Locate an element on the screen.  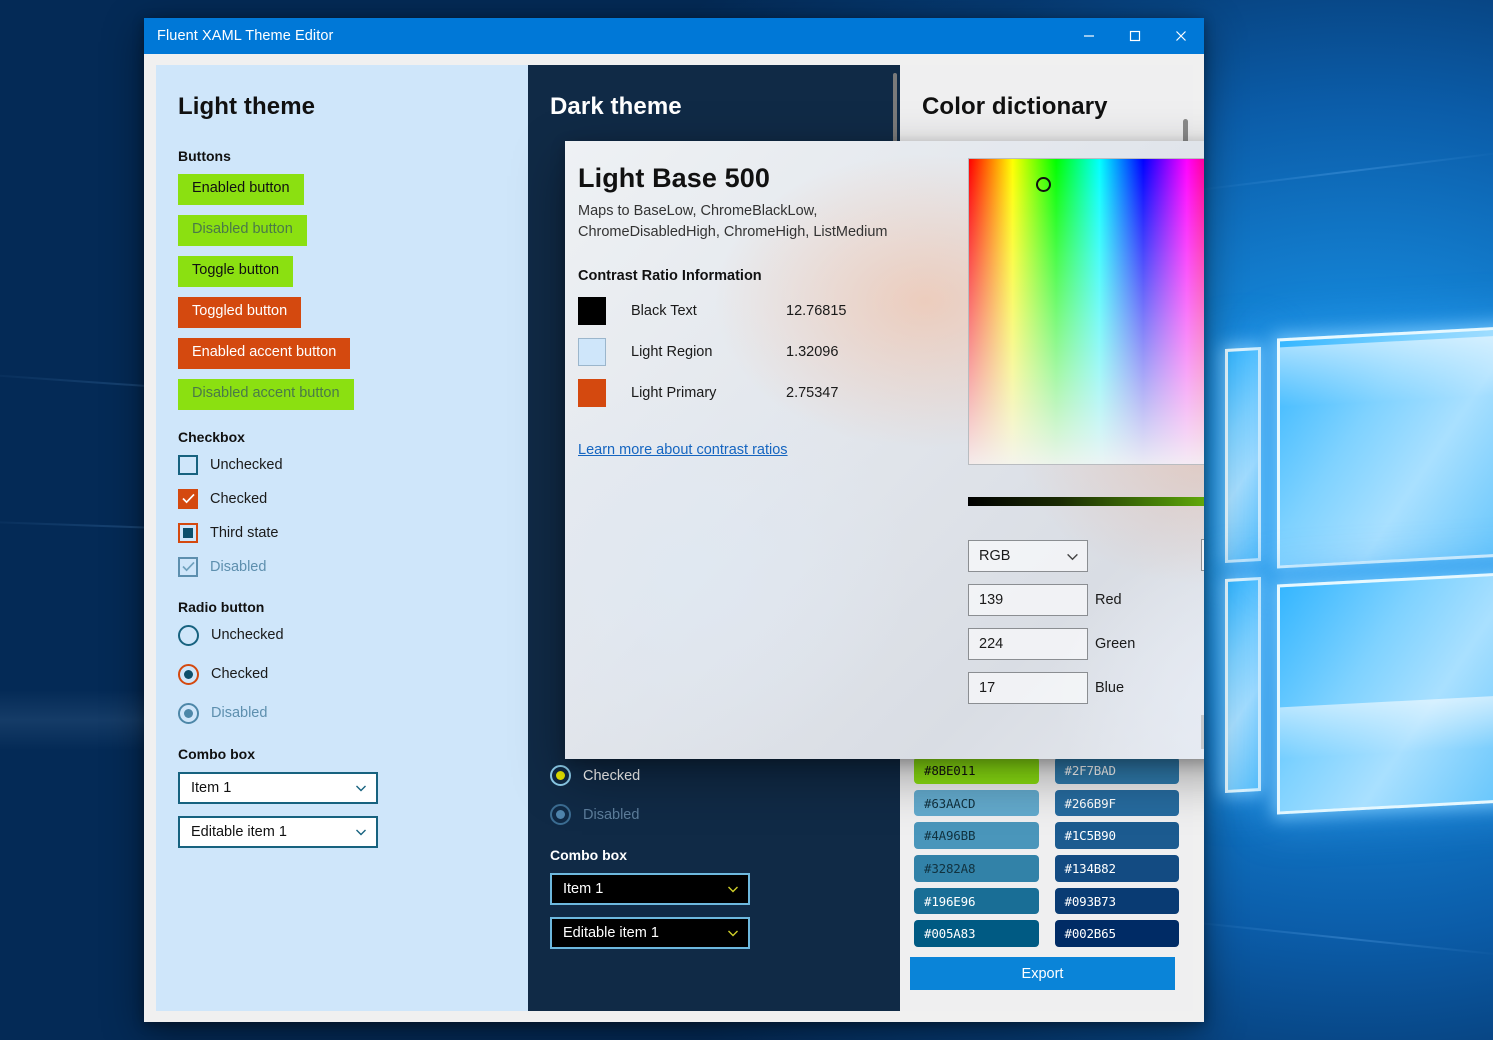
green-label: Green is located at coordinates (1115, 644).